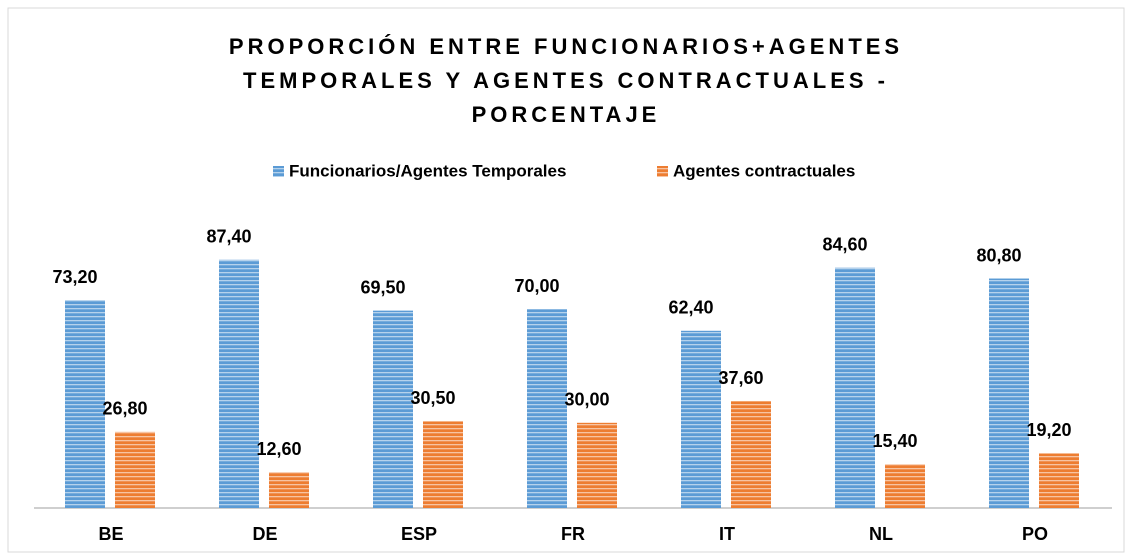 Image resolution: width=1132 pixels, height=560 pixels. Describe the element at coordinates (764, 170) in the screenshot. I see `legend-label: Agentes contractuales` at that location.